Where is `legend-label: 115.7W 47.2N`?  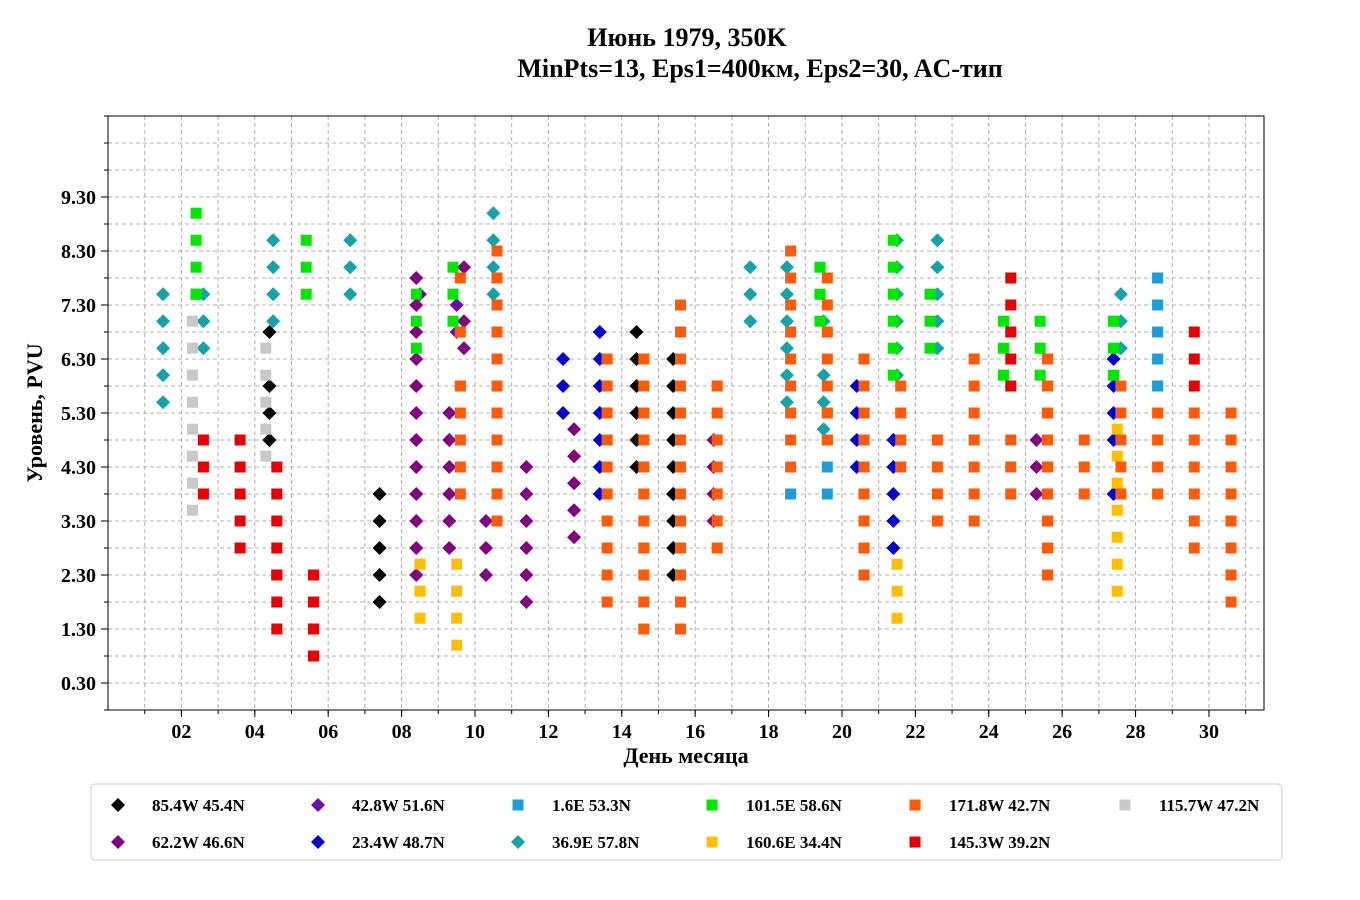 legend-label: 115.7W 47.2N is located at coordinates (1209, 805).